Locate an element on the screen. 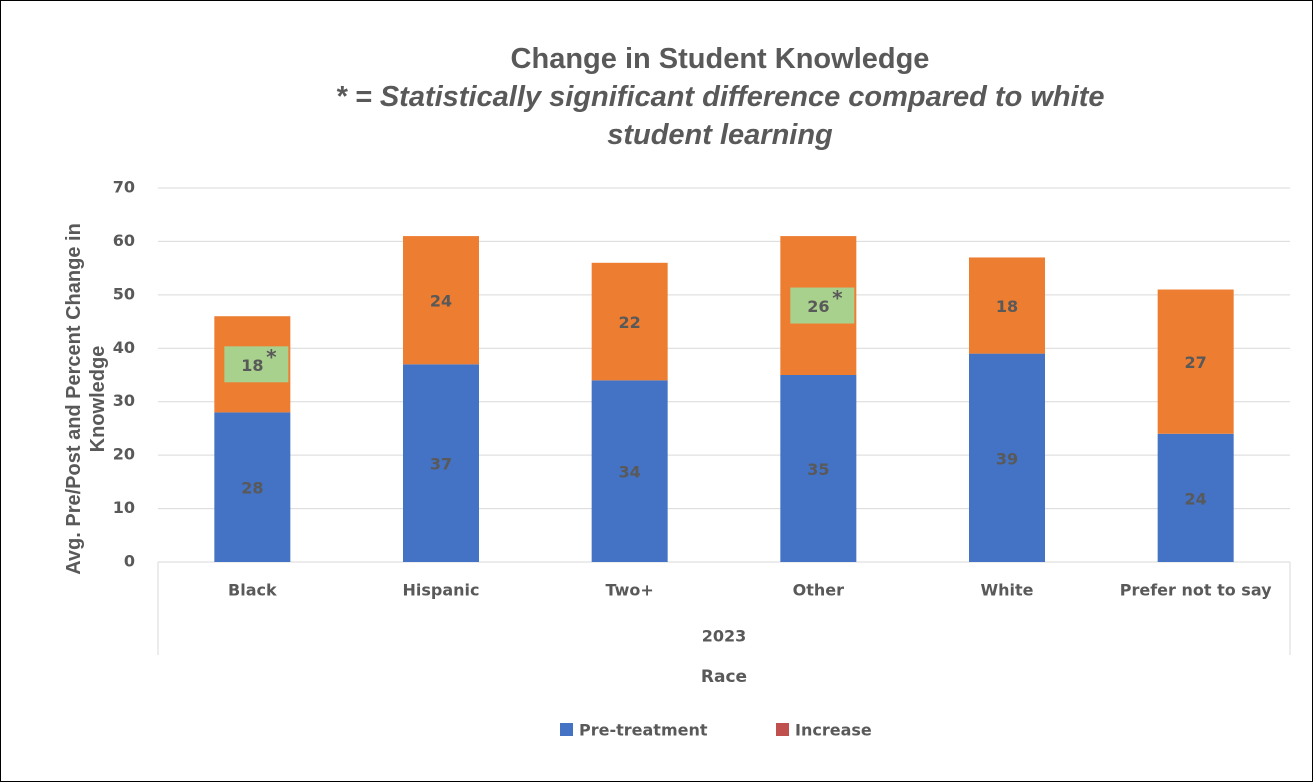  y-tick-label: 70 is located at coordinates (124, 187).